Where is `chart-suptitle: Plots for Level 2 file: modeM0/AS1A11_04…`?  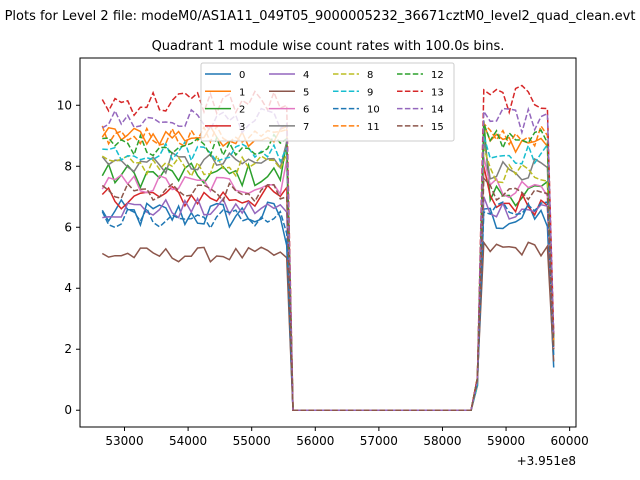
chart-suptitle: Plots for Level 2 file: modeM0/AS1A11_04… is located at coordinates (320, 16).